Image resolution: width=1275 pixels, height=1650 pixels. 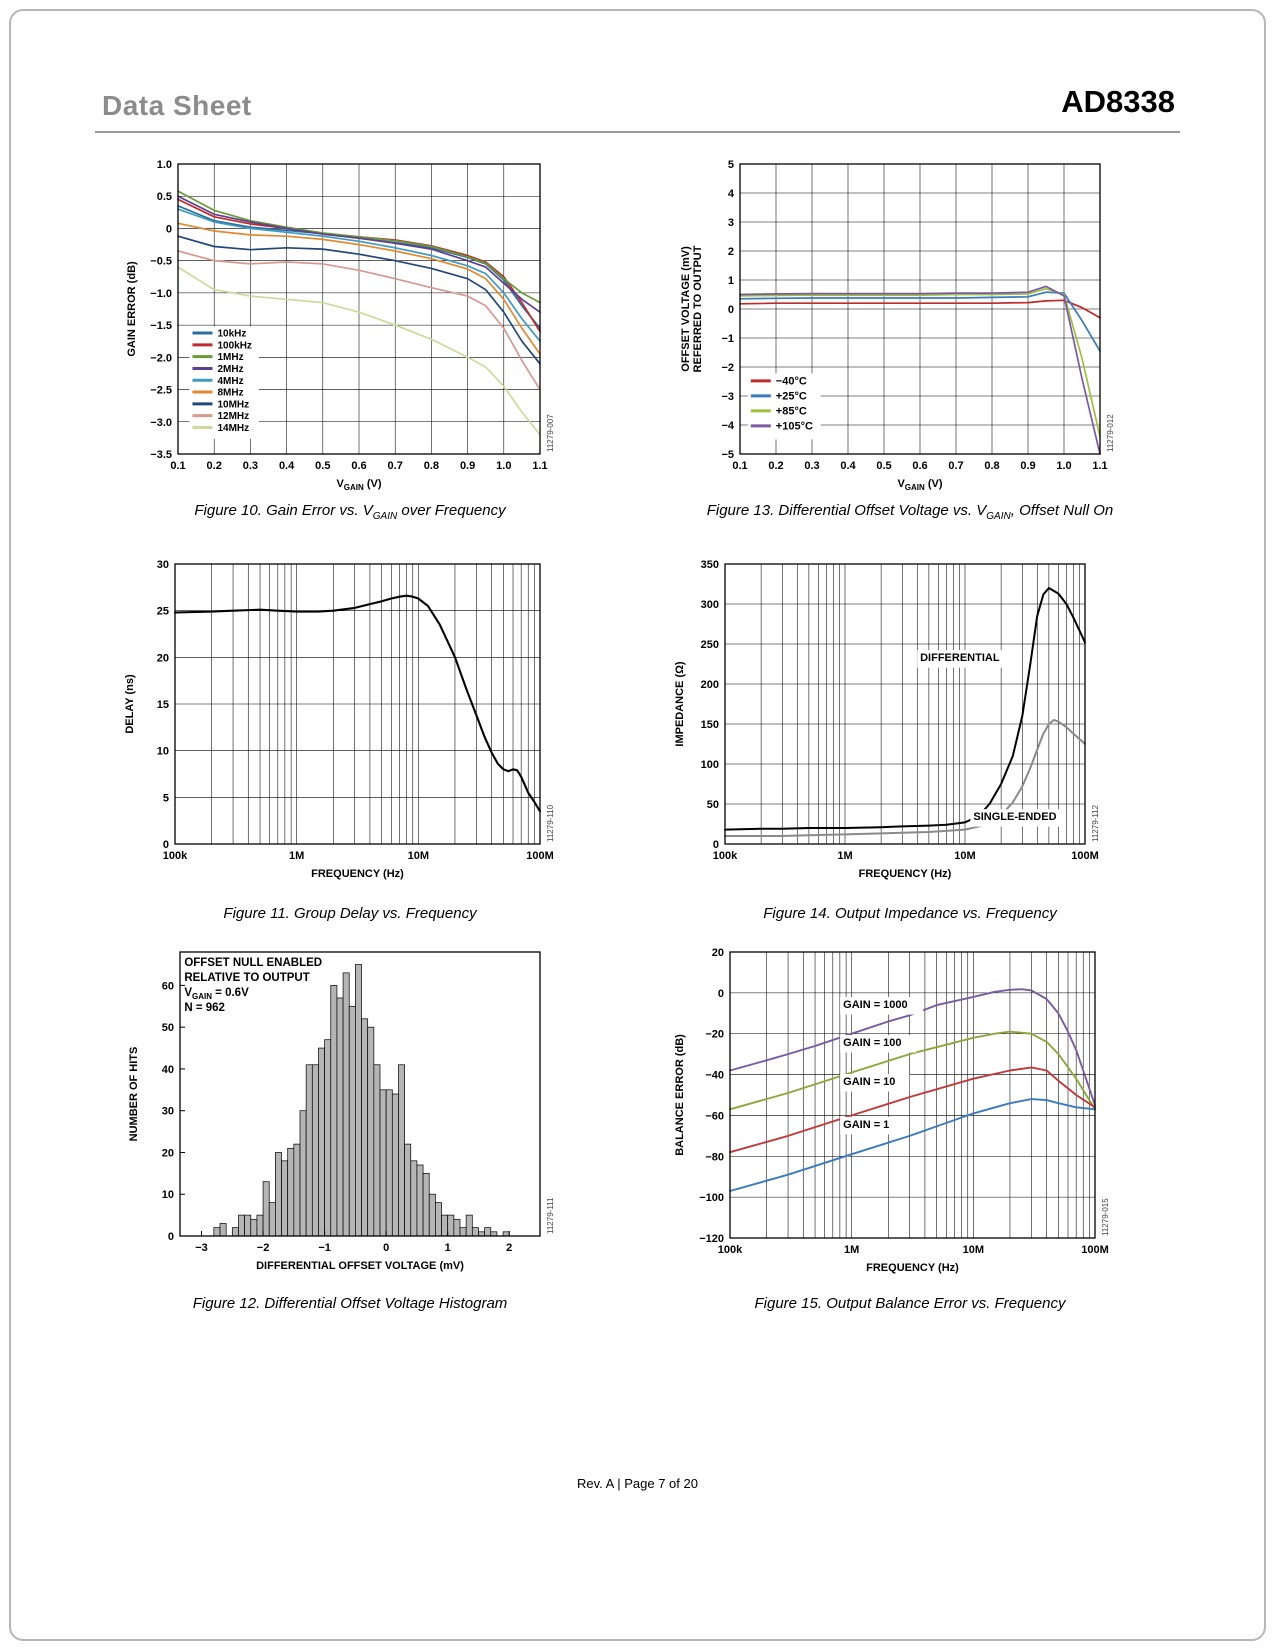 What do you see at coordinates (791, 396) in the screenshot?
I see `svg-text: +25°C` at bounding box center [791, 396].